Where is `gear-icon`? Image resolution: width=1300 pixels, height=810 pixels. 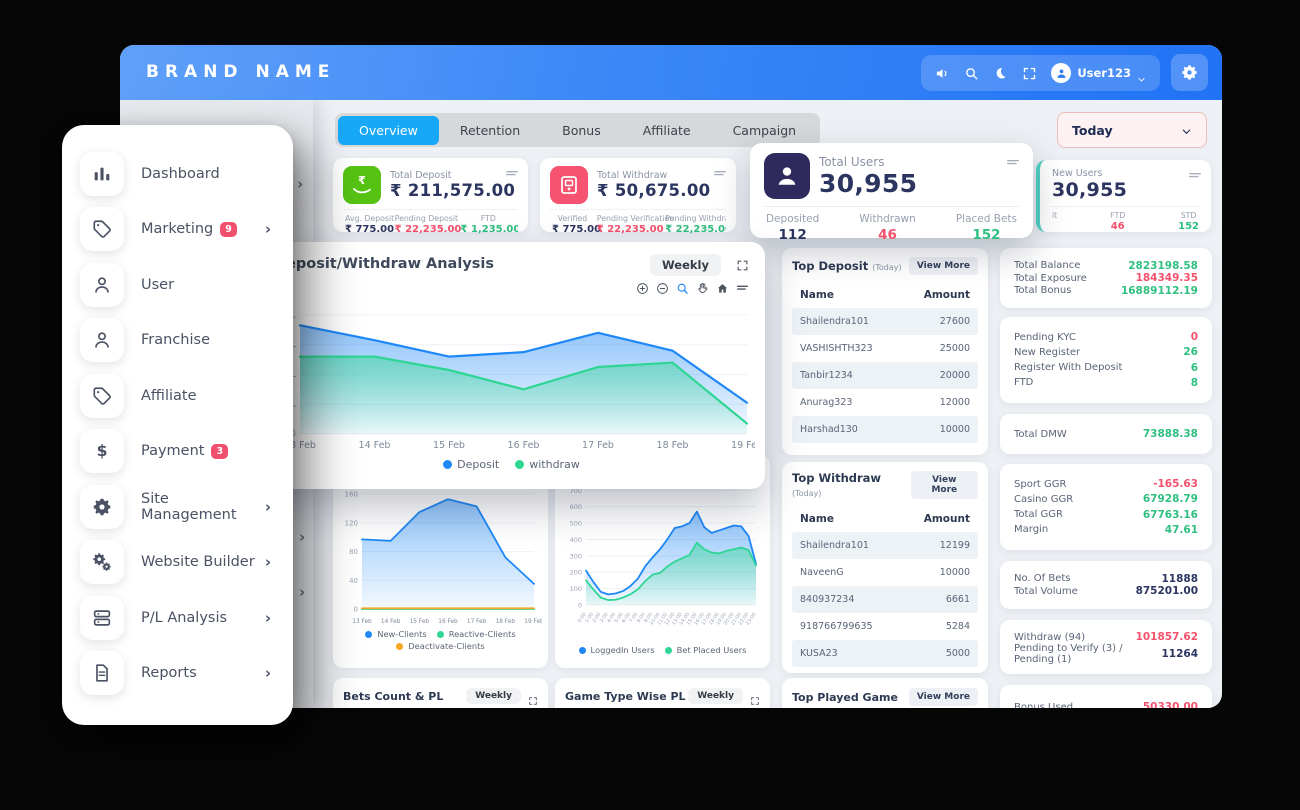 gear-icon is located at coordinates (1189, 72).